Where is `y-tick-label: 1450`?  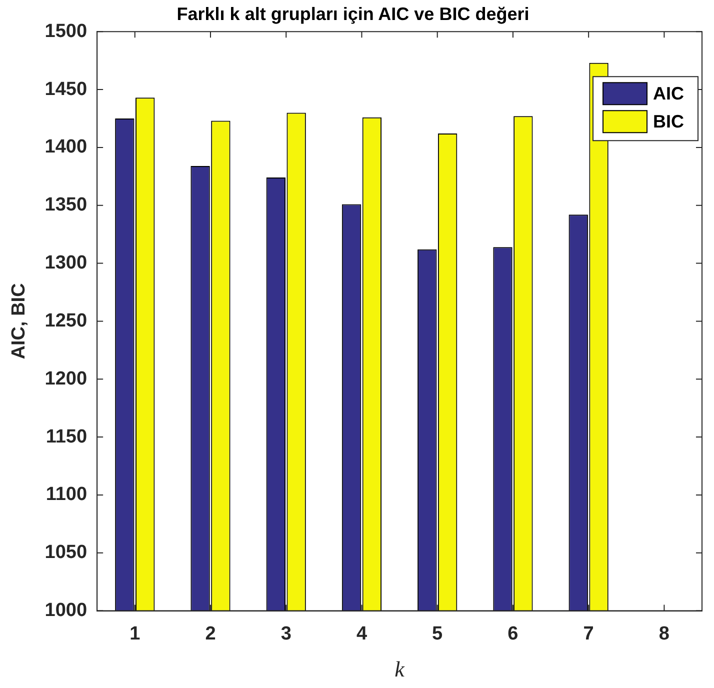
y-tick-label: 1450 is located at coordinates (66, 89).